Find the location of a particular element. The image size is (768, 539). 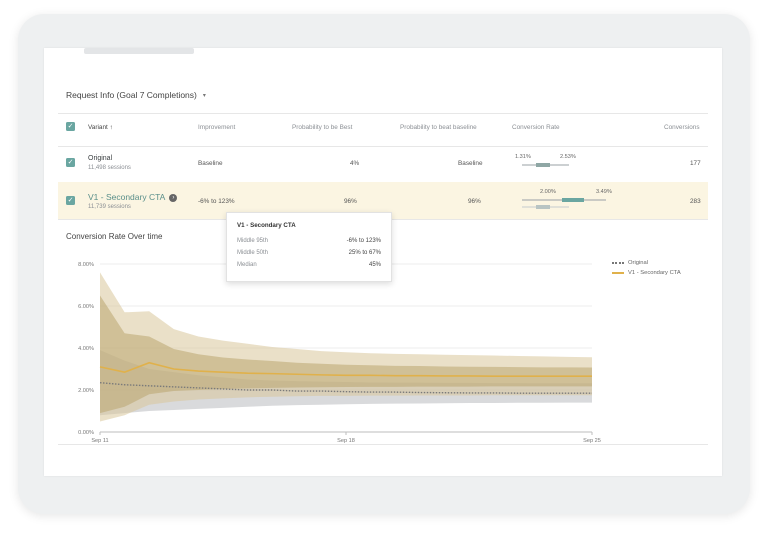

sort-arrow-icon: ↑ is located at coordinates (111, 127).